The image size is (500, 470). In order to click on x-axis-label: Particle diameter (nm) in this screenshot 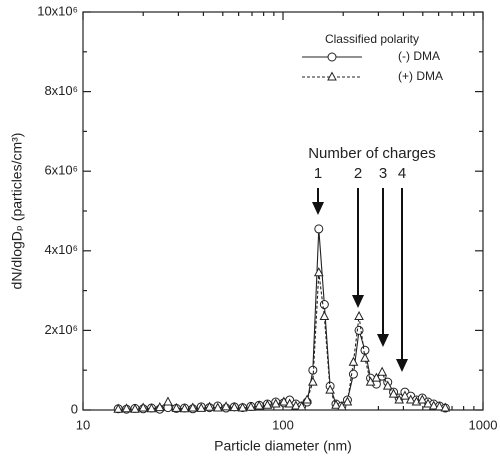, I will do `click(283, 446)`.